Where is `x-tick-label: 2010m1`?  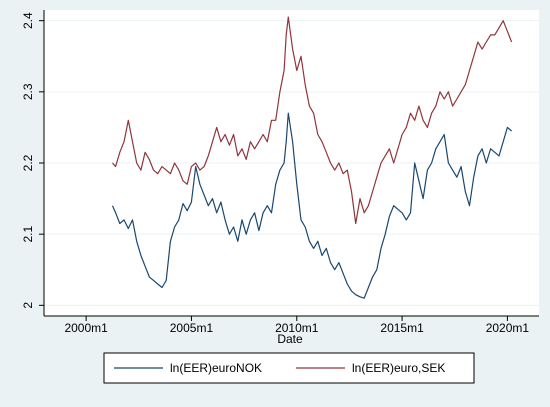
x-tick-label: 2010m1 is located at coordinates (297, 328).